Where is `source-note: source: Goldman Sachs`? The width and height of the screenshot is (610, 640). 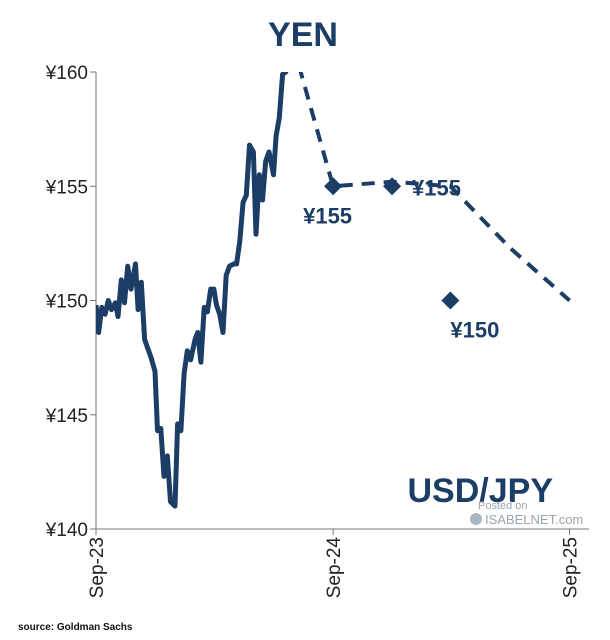
source-note: source: Goldman Sachs is located at coordinates (75, 627).